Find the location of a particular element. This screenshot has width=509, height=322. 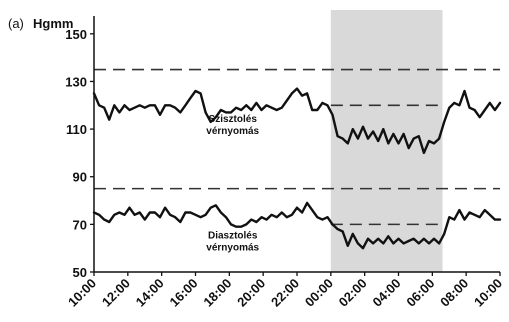

y-tick-label-150: 150 is located at coordinates (76, 34).